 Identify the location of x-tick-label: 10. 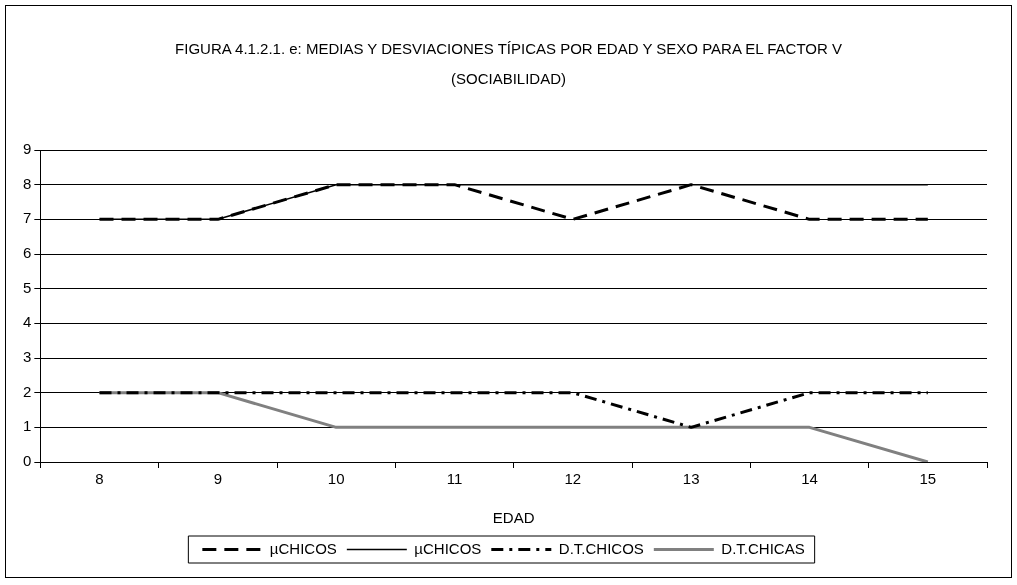
(336, 479).